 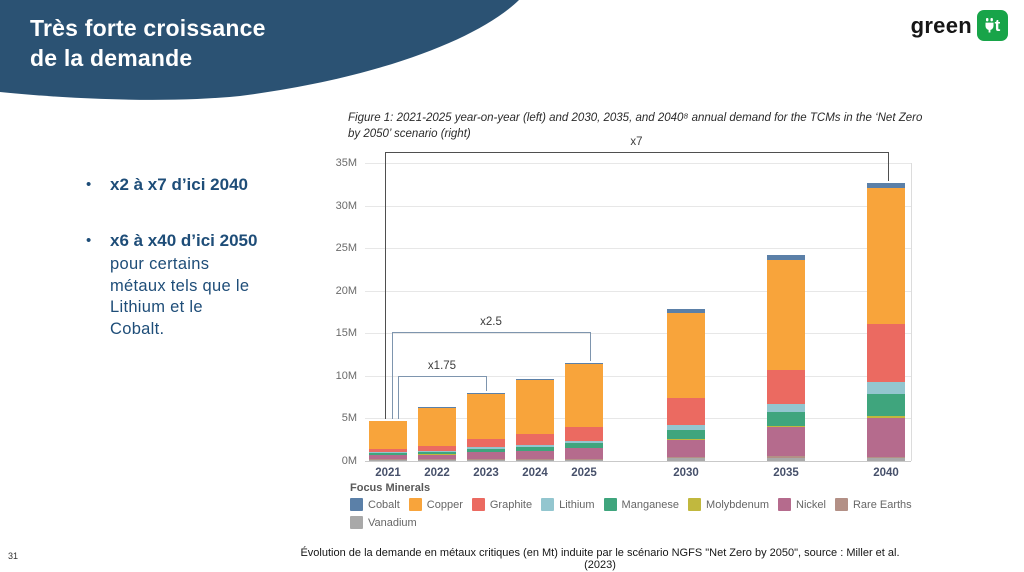 I want to click on legend-label: Graphite, so click(x=511, y=504).